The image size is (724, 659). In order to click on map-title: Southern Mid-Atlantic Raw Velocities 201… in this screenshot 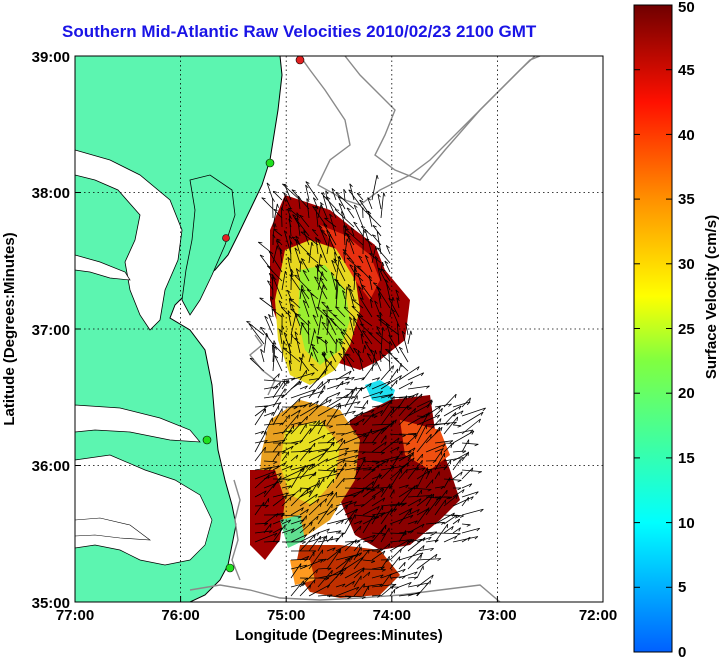, I will do `click(299, 31)`.